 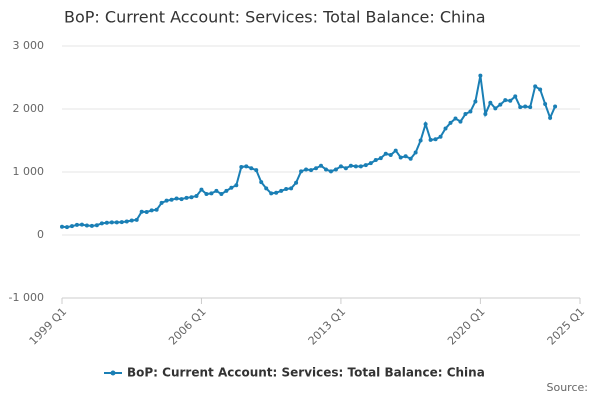 What do you see at coordinates (113, 373) in the screenshot?
I see `legend-marker` at bounding box center [113, 373].